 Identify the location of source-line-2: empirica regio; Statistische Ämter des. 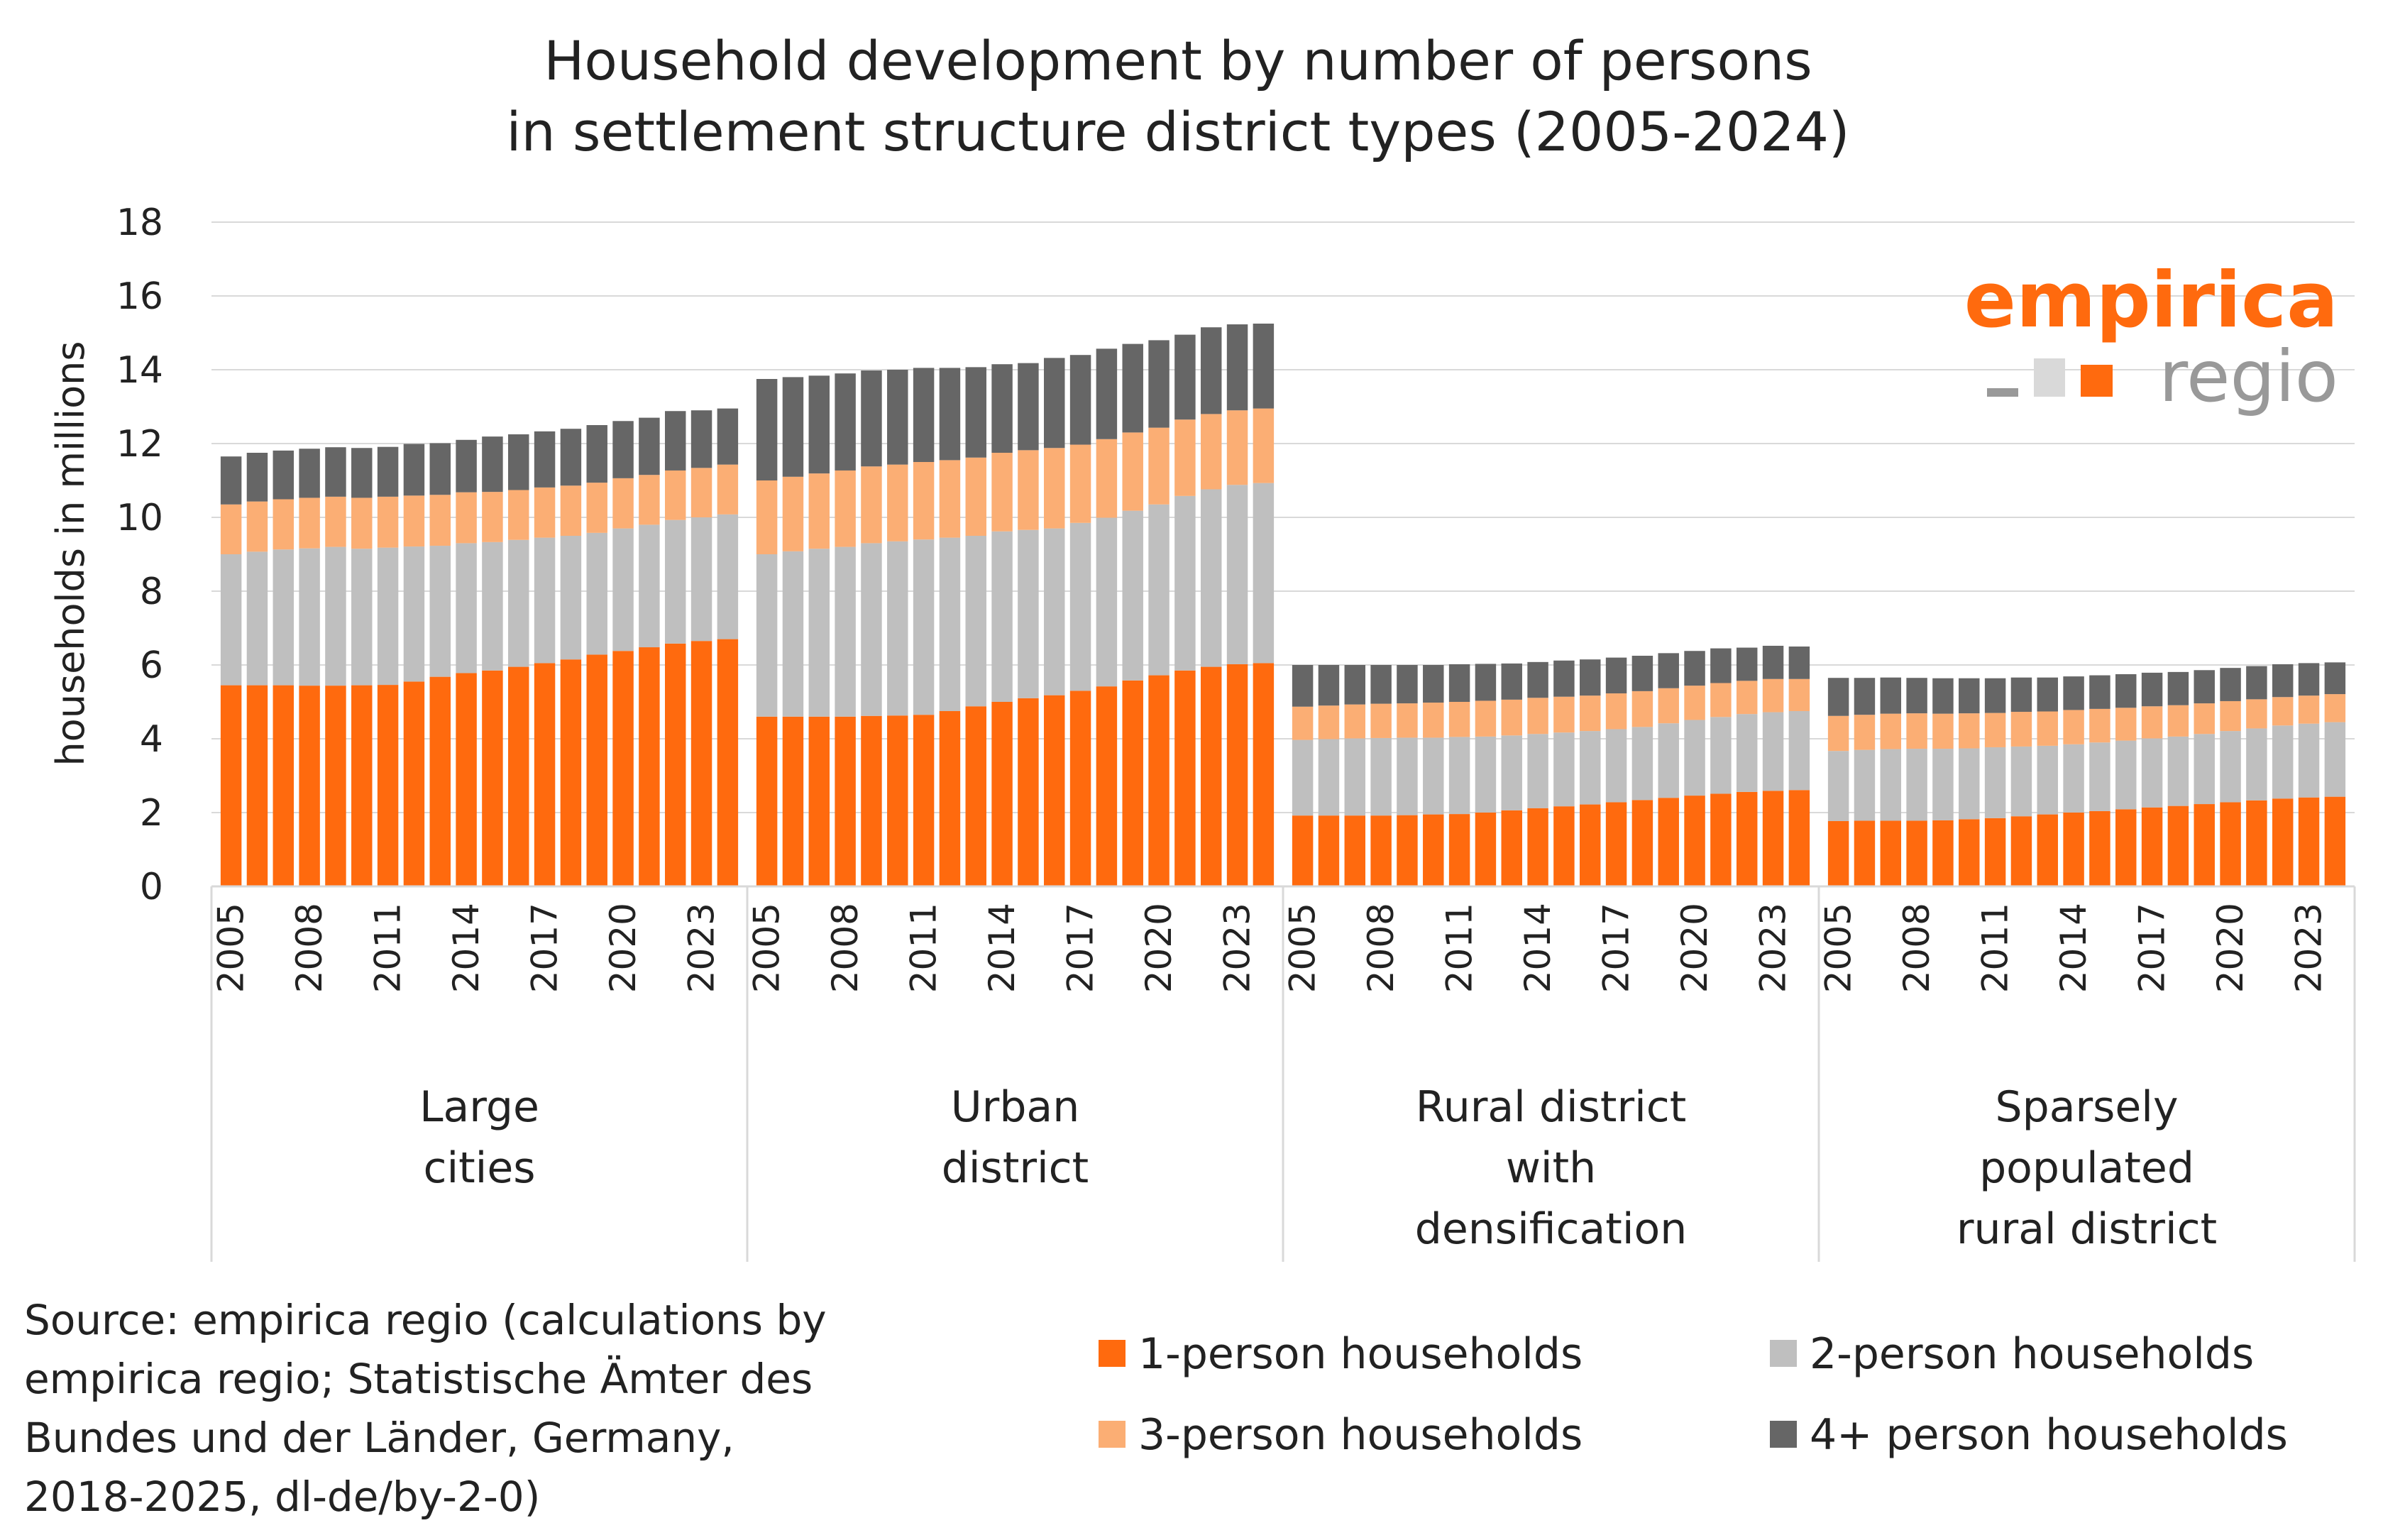
(419, 1379).